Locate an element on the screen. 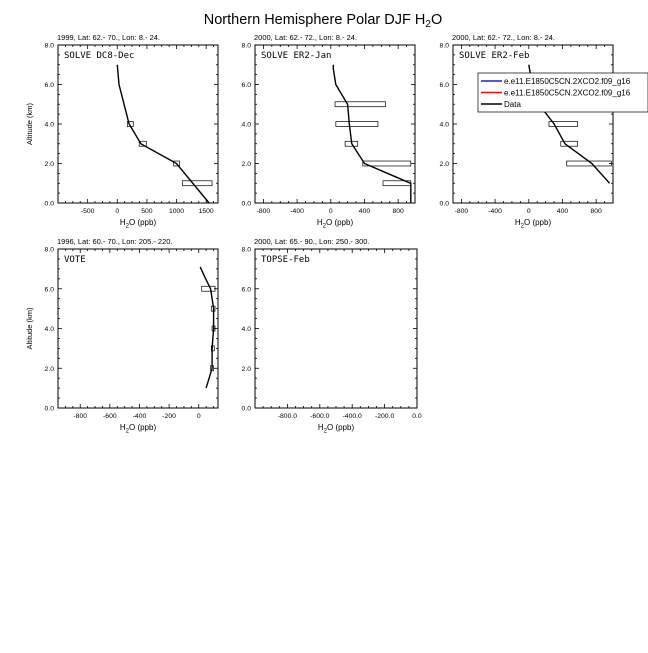 This screenshot has height=653, width=648. legend-label: Data is located at coordinates (512, 104).